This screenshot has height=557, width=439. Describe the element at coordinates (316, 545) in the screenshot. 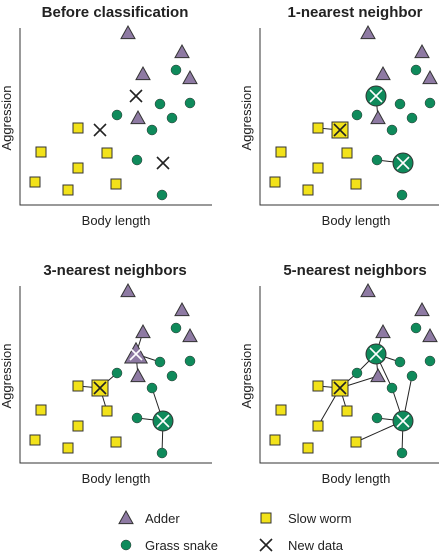

I see `legend-label: New data` at that location.